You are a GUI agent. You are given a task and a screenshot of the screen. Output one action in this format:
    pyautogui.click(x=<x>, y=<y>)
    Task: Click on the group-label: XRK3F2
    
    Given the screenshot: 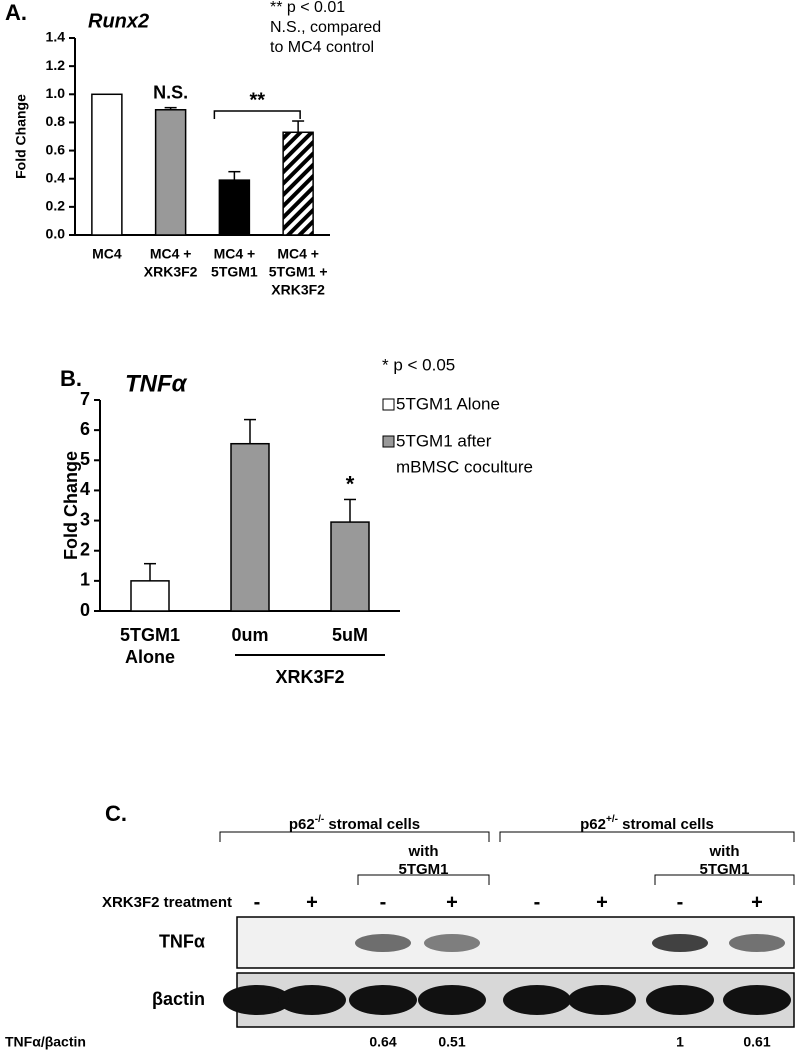 What is the action you would take?
    pyautogui.click(x=309, y=677)
    